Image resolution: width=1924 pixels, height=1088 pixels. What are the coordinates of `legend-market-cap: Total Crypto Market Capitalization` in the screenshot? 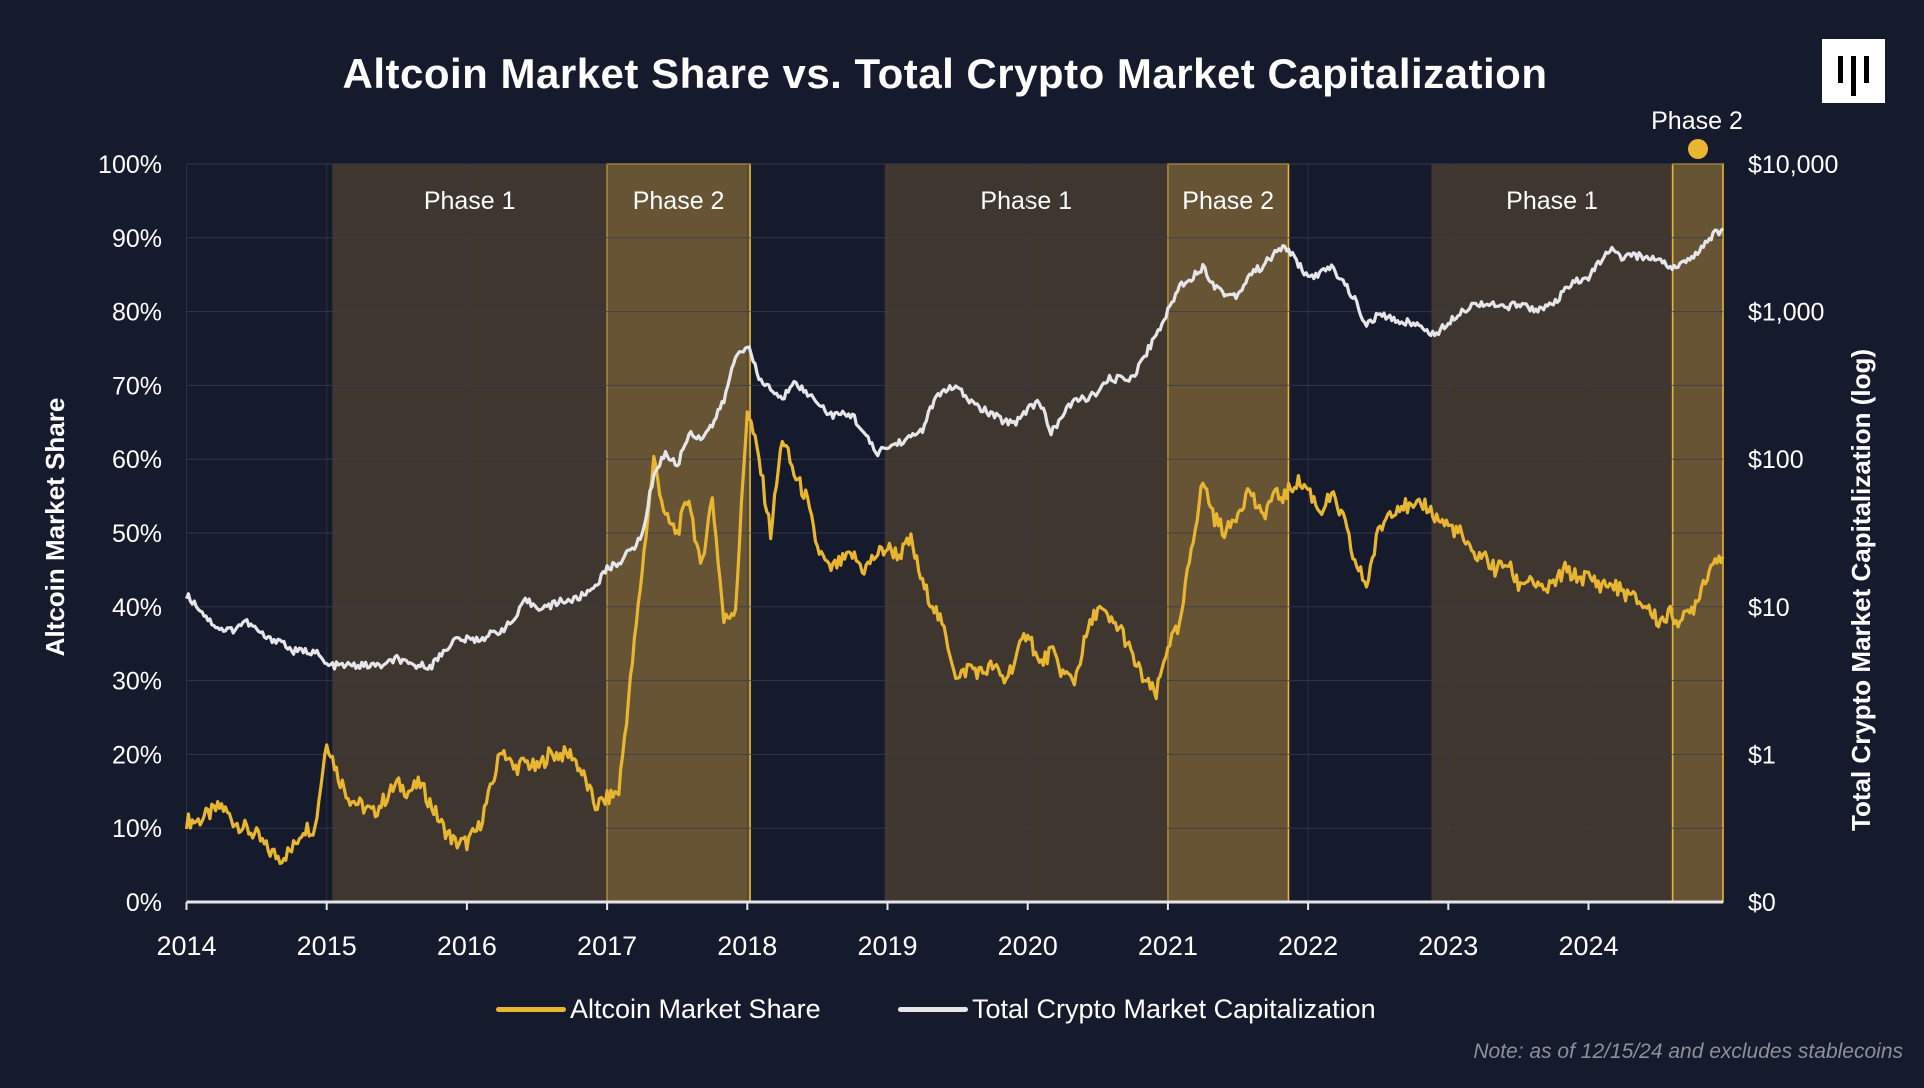 It's located at (1137, 1009).